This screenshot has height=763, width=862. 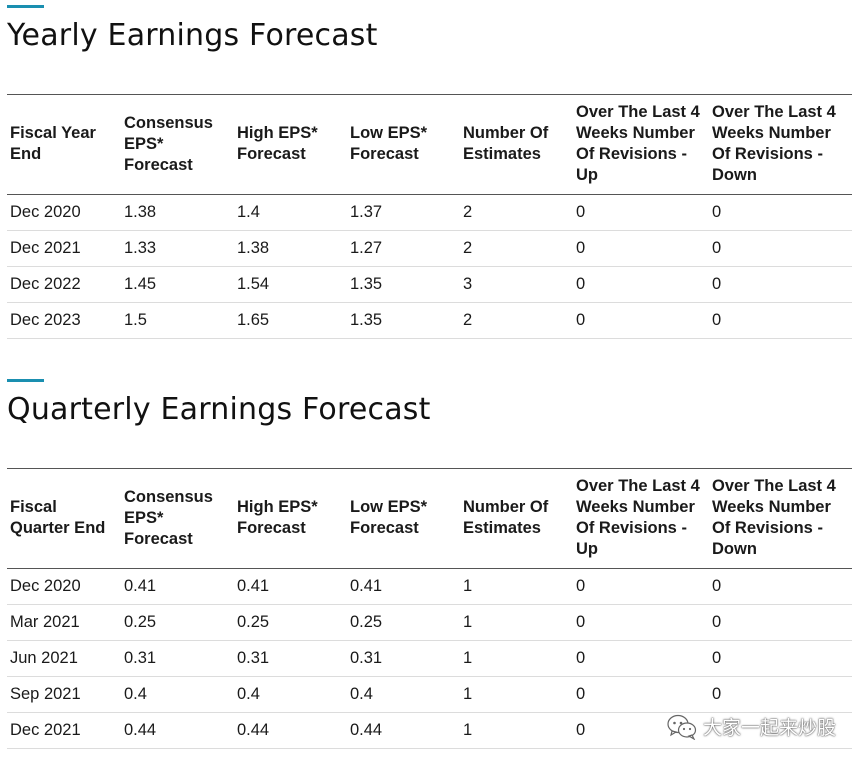 I want to click on table-cell: Dec 2023, so click(x=64, y=320).